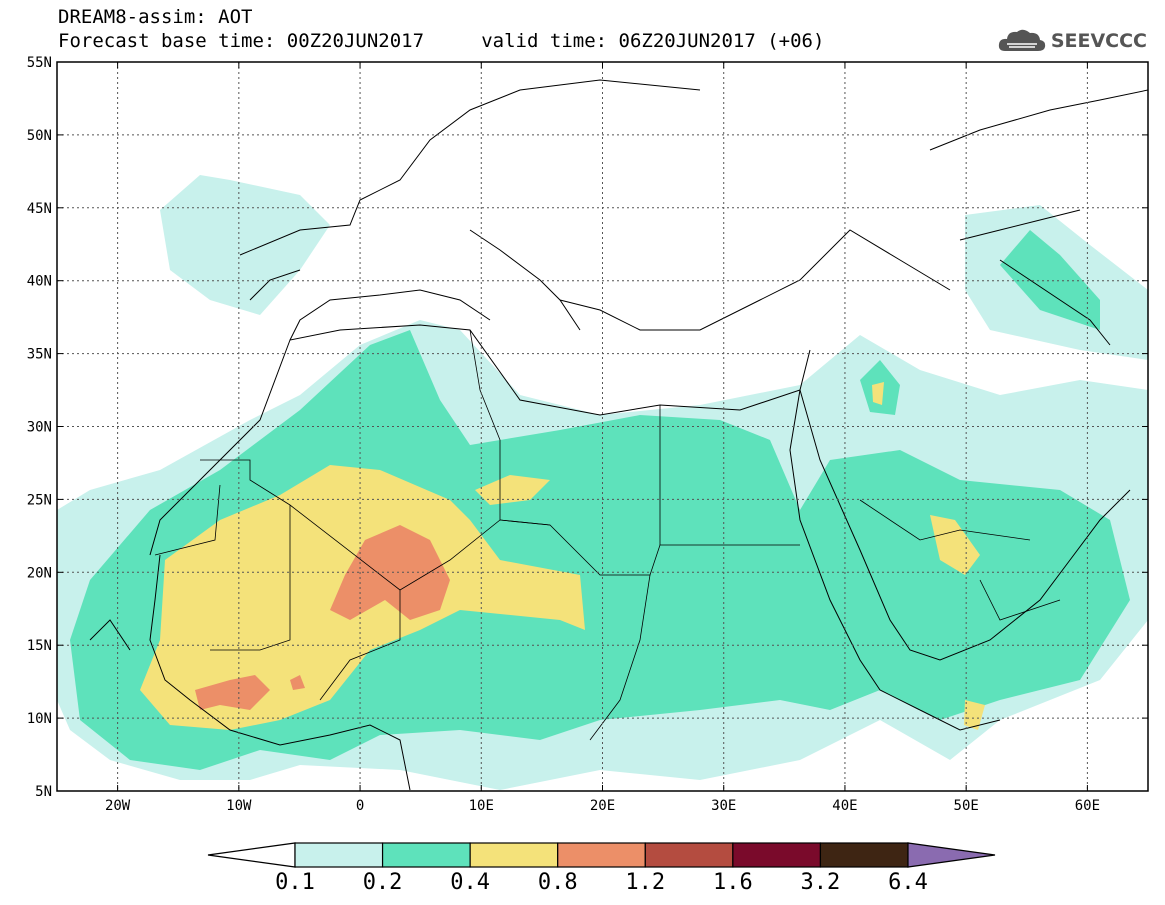  What do you see at coordinates (1087, 806) in the screenshot?
I see `lon-tick-label: 60E` at bounding box center [1087, 806].